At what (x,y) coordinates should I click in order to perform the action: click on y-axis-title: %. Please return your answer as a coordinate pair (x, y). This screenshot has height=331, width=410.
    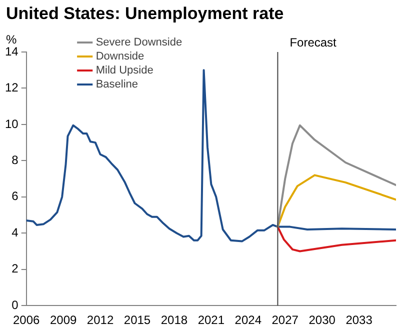
    Looking at the image, I should click on (11, 39).